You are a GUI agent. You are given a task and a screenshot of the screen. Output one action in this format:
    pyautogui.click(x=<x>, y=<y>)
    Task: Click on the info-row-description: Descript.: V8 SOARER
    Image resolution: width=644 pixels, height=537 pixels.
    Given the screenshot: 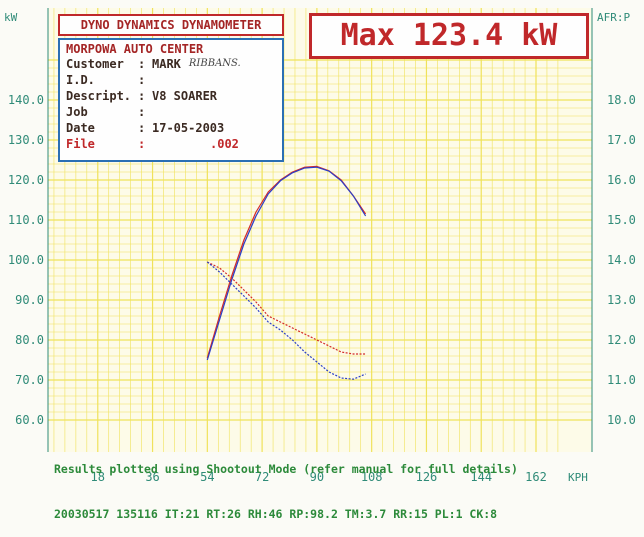 What is the action you would take?
    pyautogui.click(x=142, y=96)
    